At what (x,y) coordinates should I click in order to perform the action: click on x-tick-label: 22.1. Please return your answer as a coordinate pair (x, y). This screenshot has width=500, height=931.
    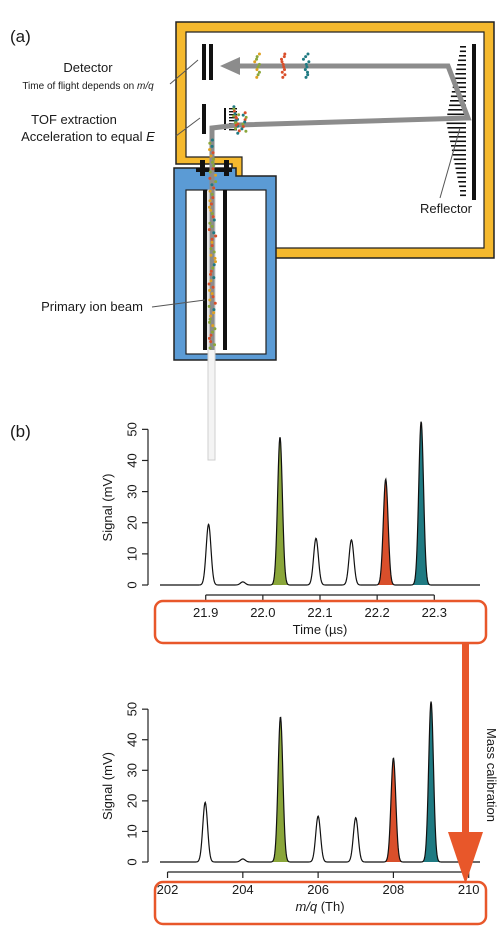
    Looking at the image, I should click on (319, 612).